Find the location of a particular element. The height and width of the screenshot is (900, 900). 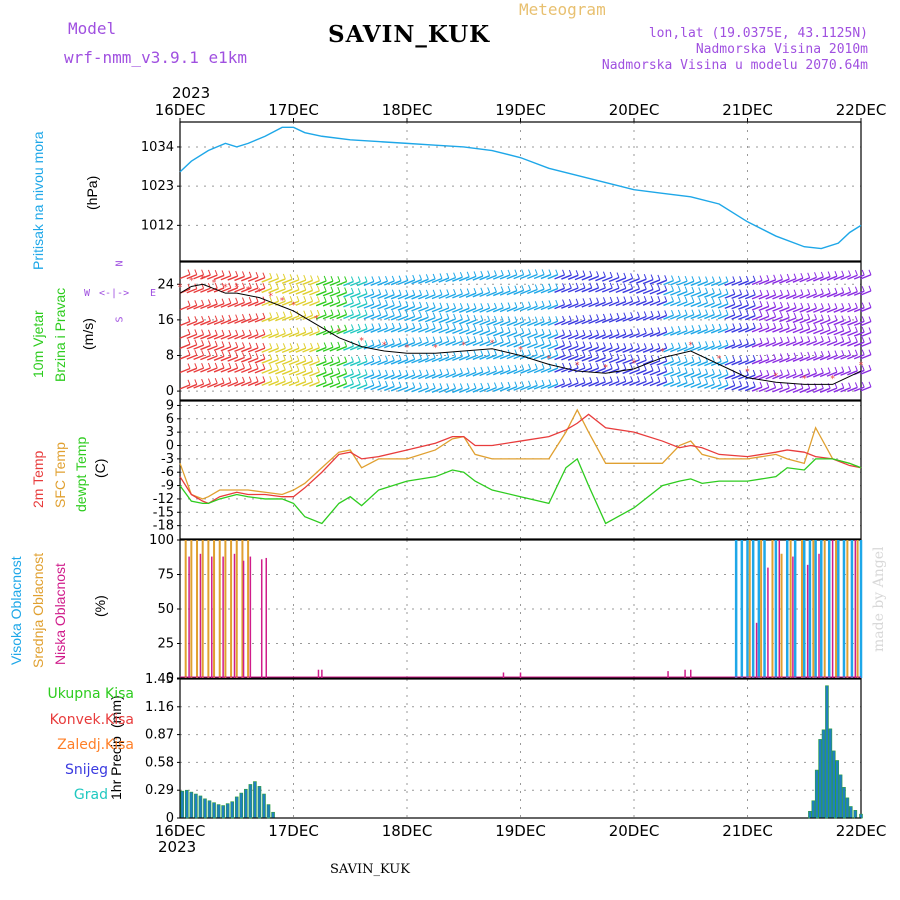

pressure-ytick: 1034 is located at coordinates (157, 147).